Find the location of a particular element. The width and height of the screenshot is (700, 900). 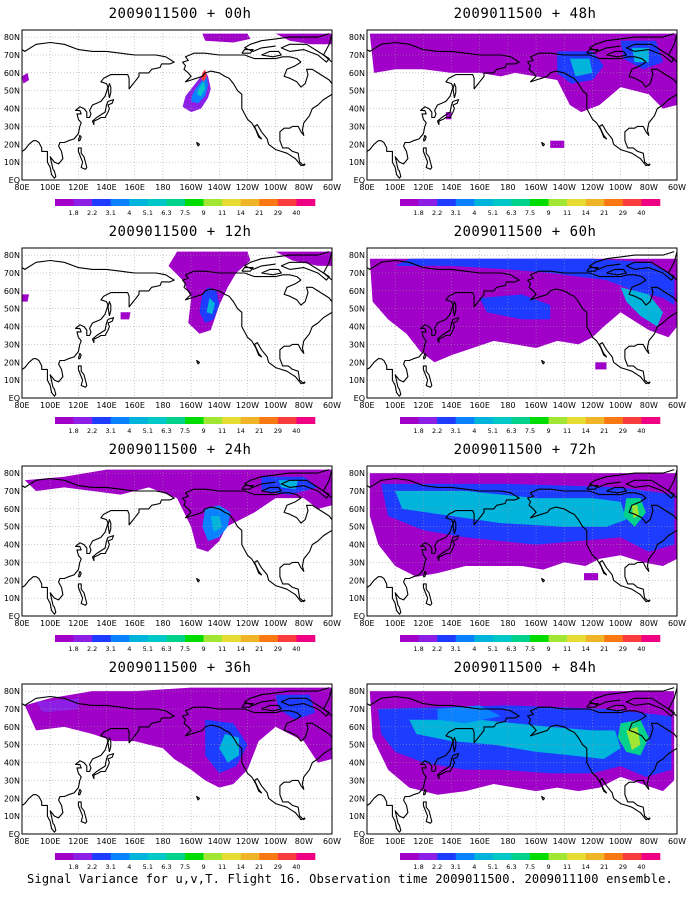

colorbar-label: 2.2 is located at coordinates (92, 431).